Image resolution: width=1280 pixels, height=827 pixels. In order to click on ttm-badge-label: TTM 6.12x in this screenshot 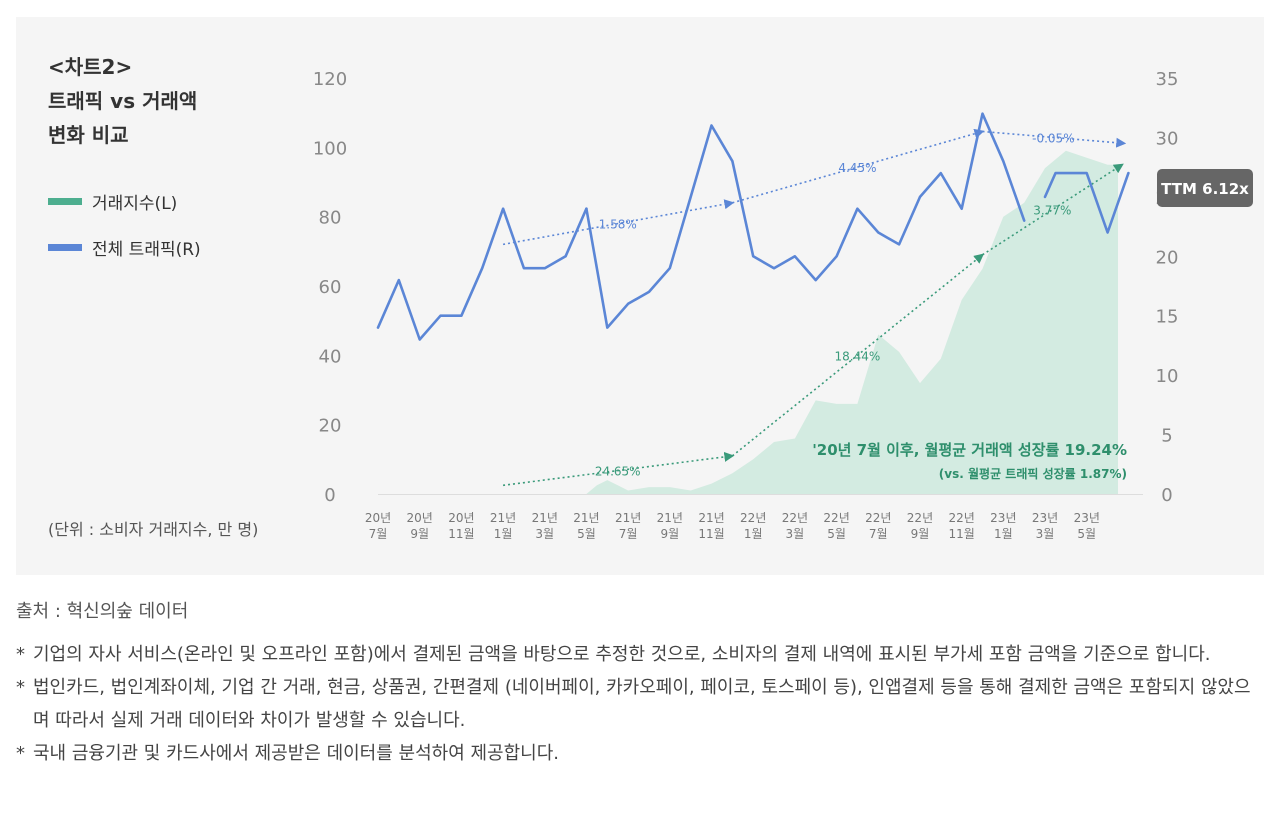, I will do `click(1205, 189)`.